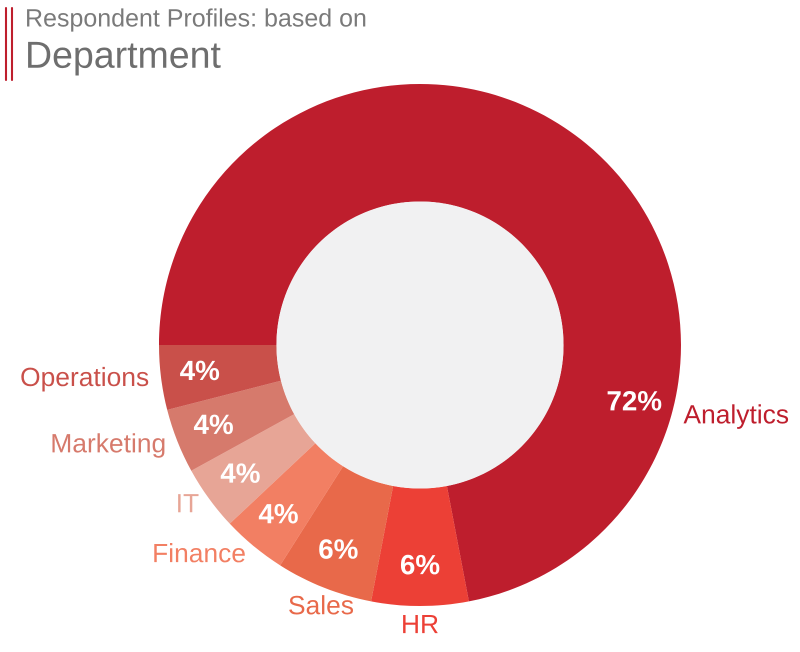  Describe the element at coordinates (635, 400) in the screenshot. I see `data-label: 72%` at that location.